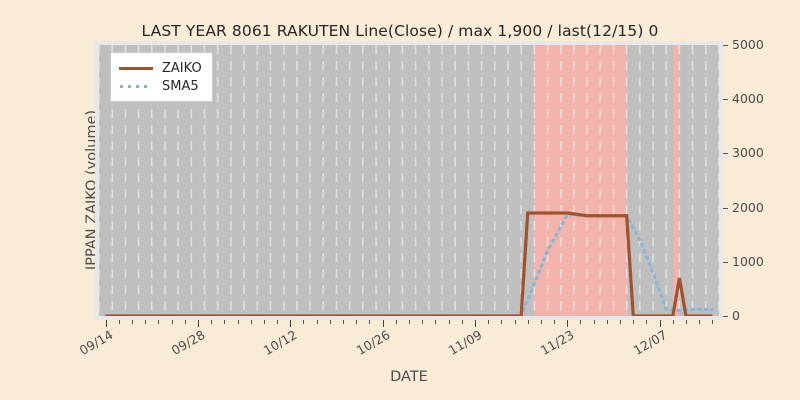 This screenshot has width=800, height=400. I want to click on x-tick-label: 11/23, so click(557, 343).